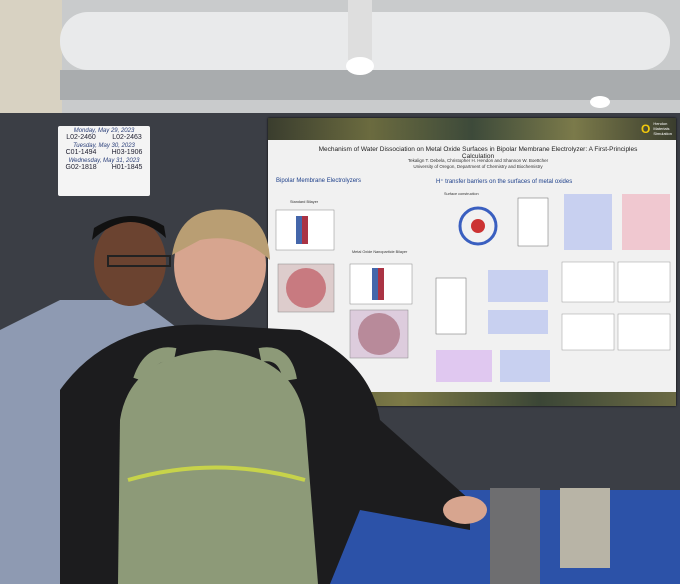 The height and width of the screenshot is (584, 680). What do you see at coordinates (81, 167) in the screenshot?
I see `poster-code: G02-1818` at bounding box center [81, 167].